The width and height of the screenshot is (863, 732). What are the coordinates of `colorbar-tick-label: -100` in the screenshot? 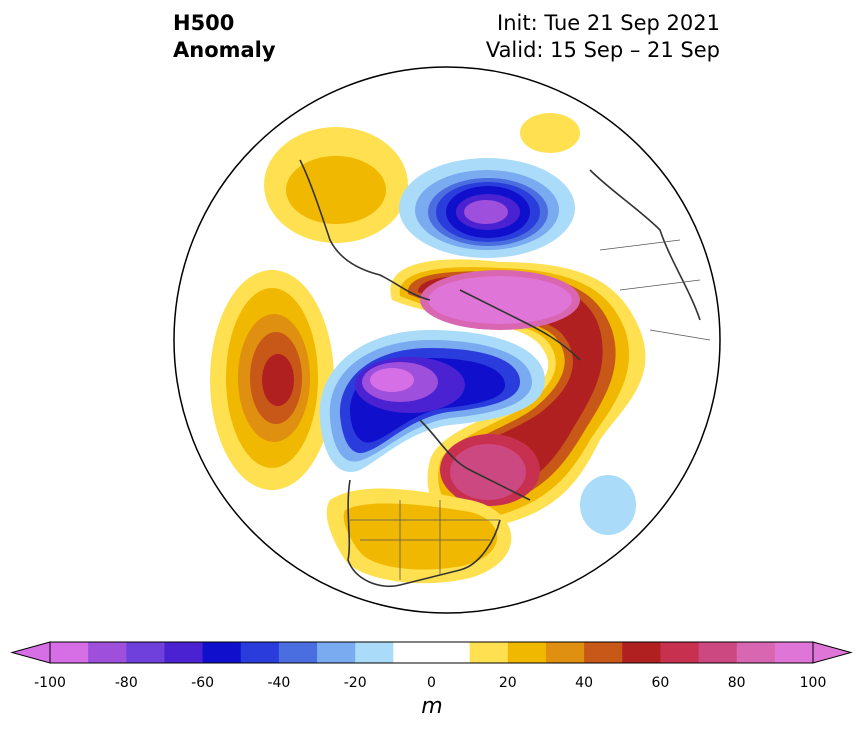 It's located at (50, 683).